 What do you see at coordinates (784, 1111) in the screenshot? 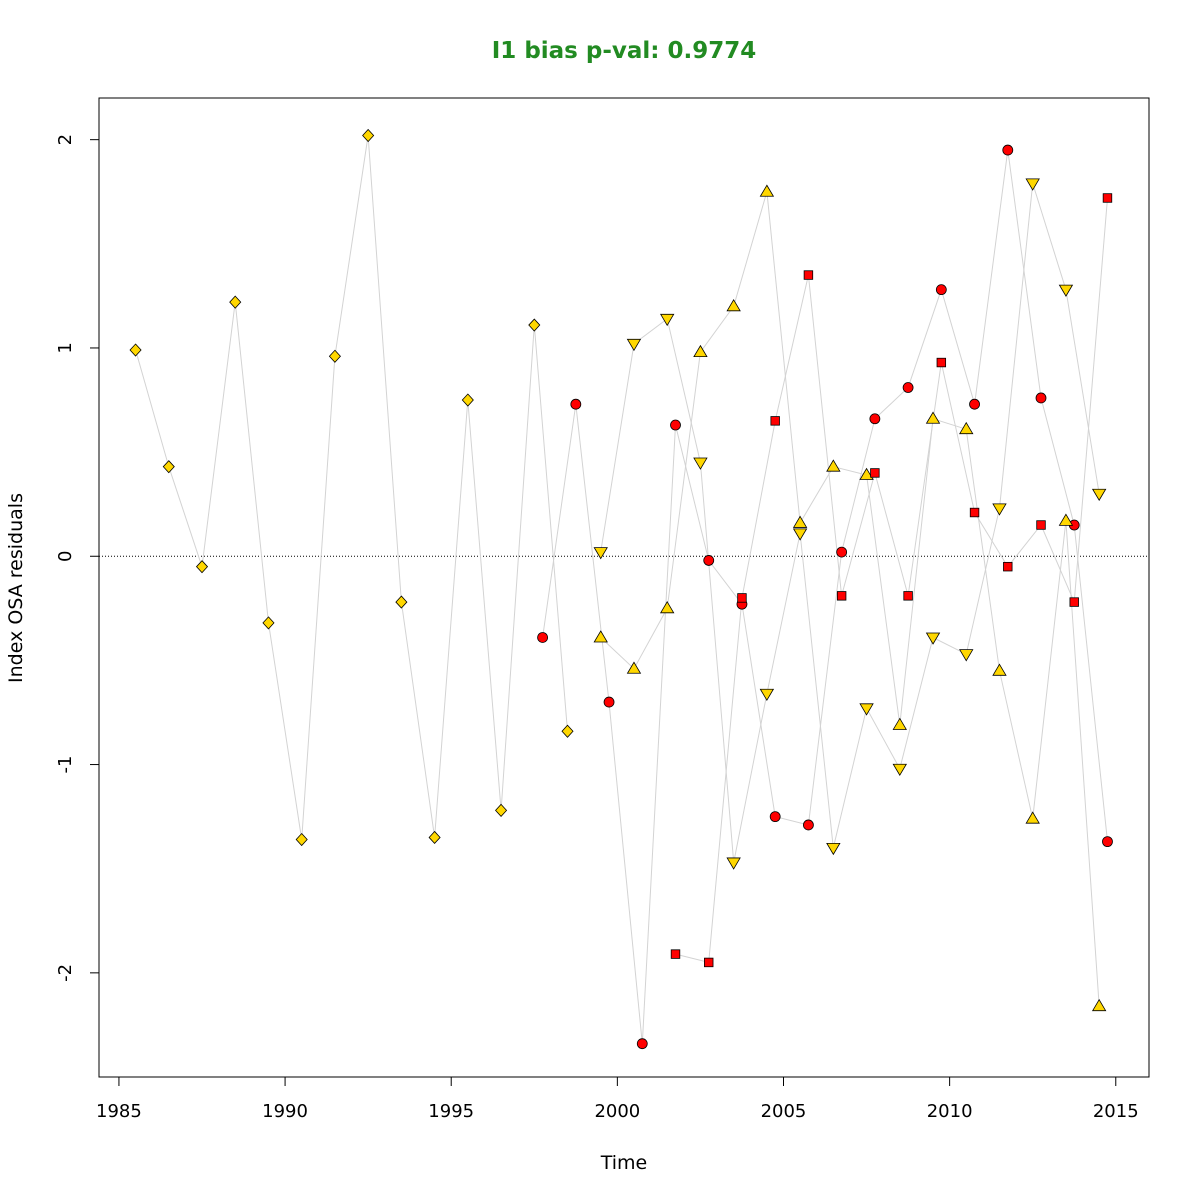
I see `x-tick-label: 2005` at bounding box center [784, 1111].